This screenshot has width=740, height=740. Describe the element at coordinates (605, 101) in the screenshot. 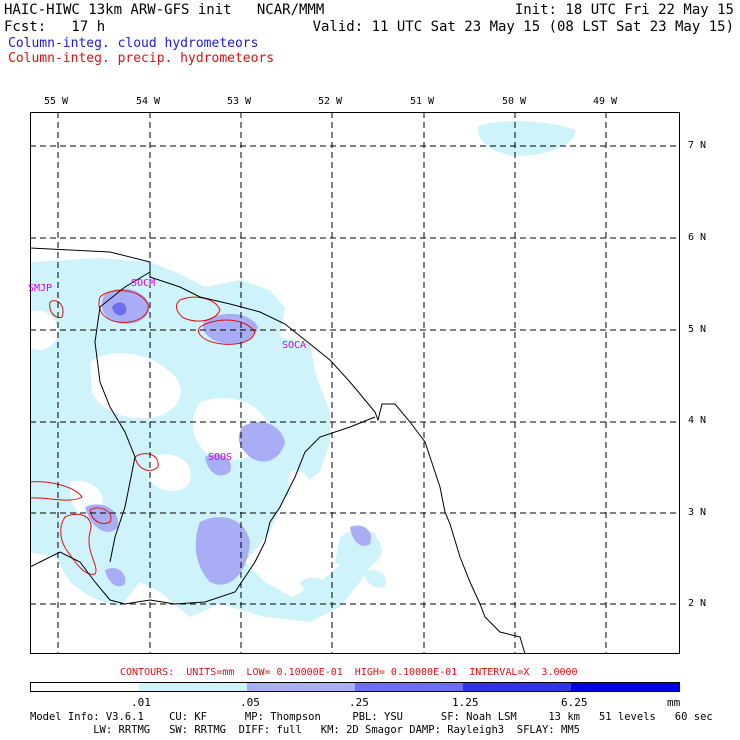

I see `lon-label: 49 W` at that location.